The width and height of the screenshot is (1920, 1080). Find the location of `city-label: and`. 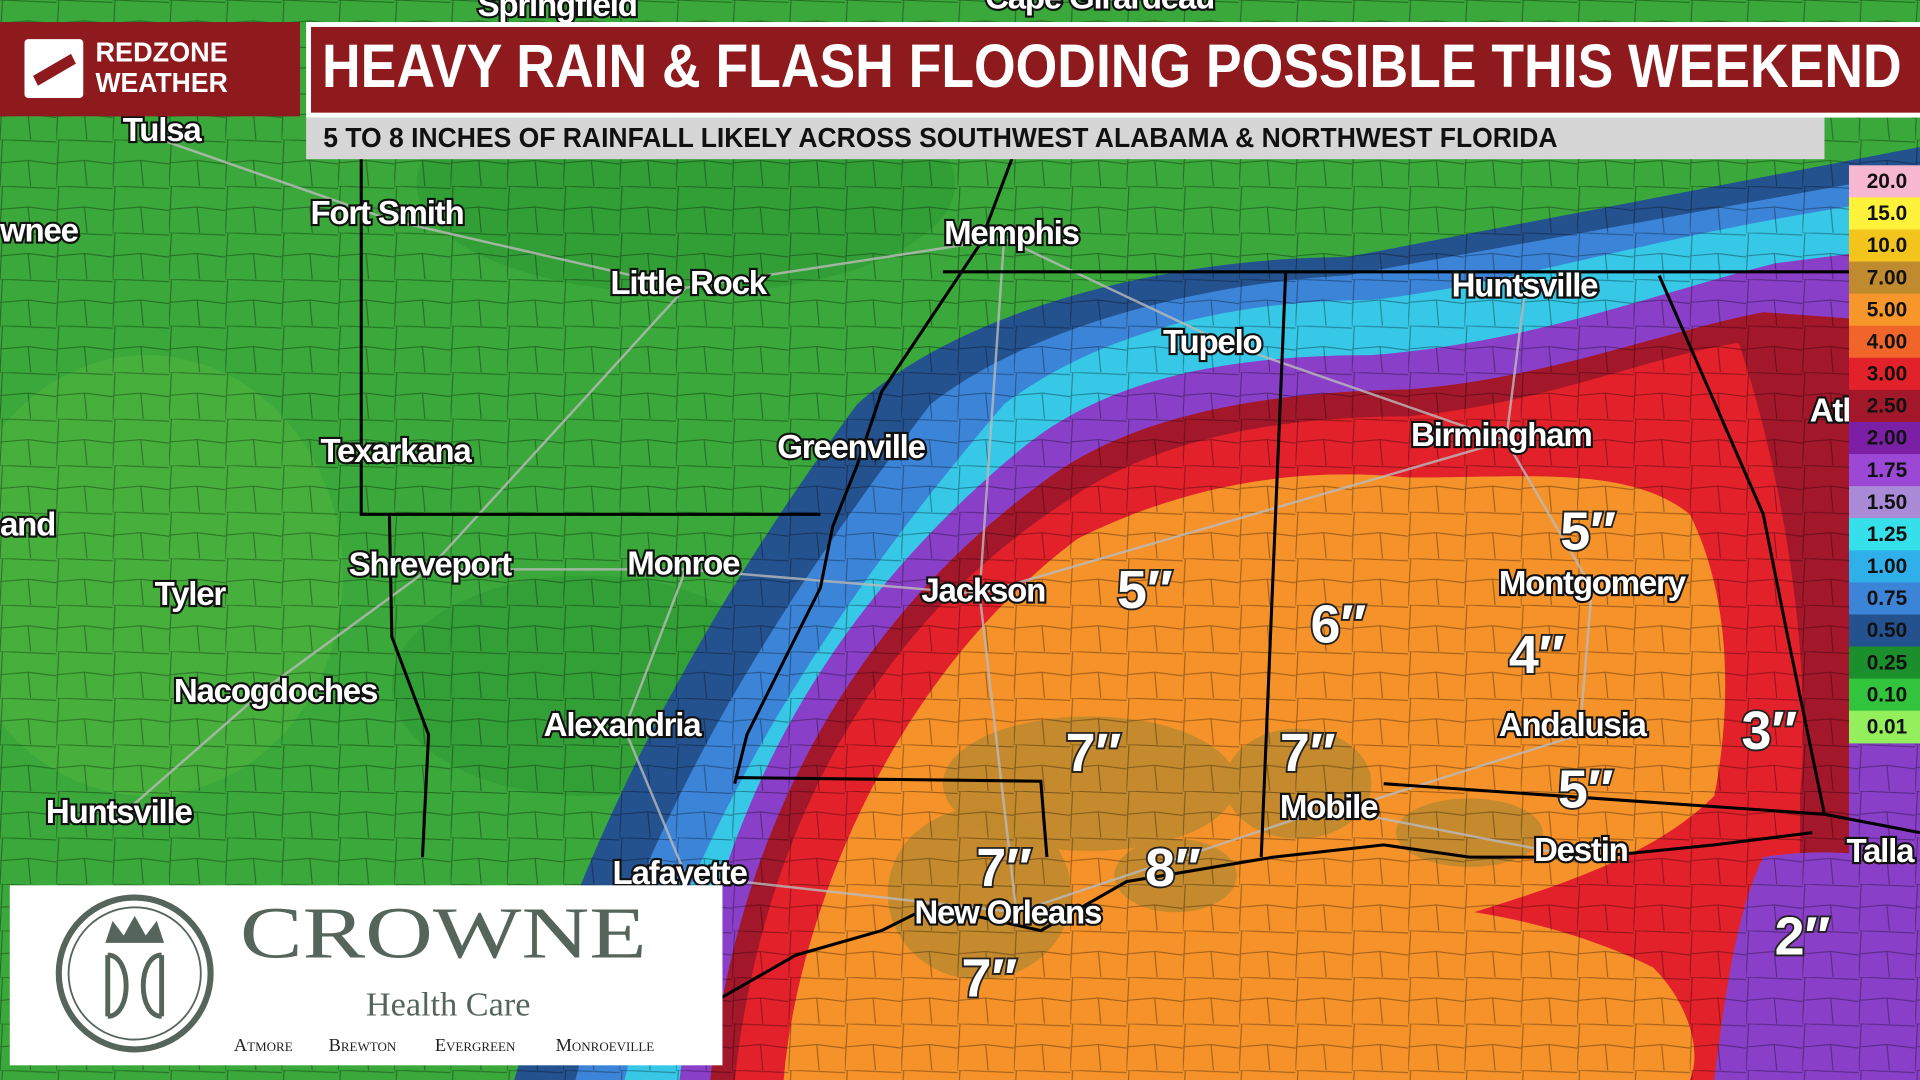

city-label: and is located at coordinates (27, 524).